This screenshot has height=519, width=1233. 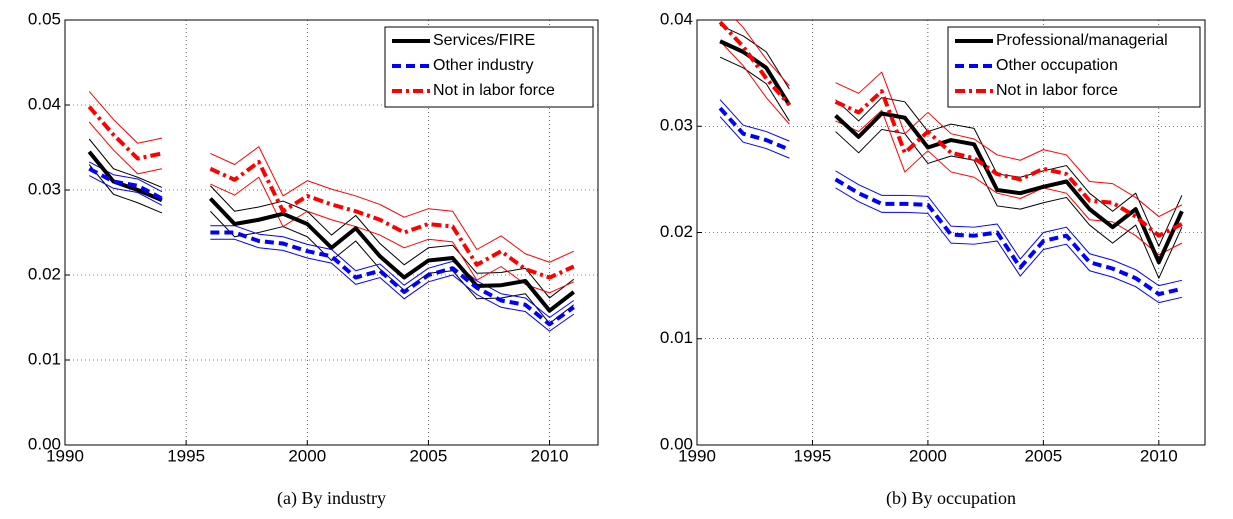 I want to click on legend-label: Professional/managerial, so click(x=1082, y=40).